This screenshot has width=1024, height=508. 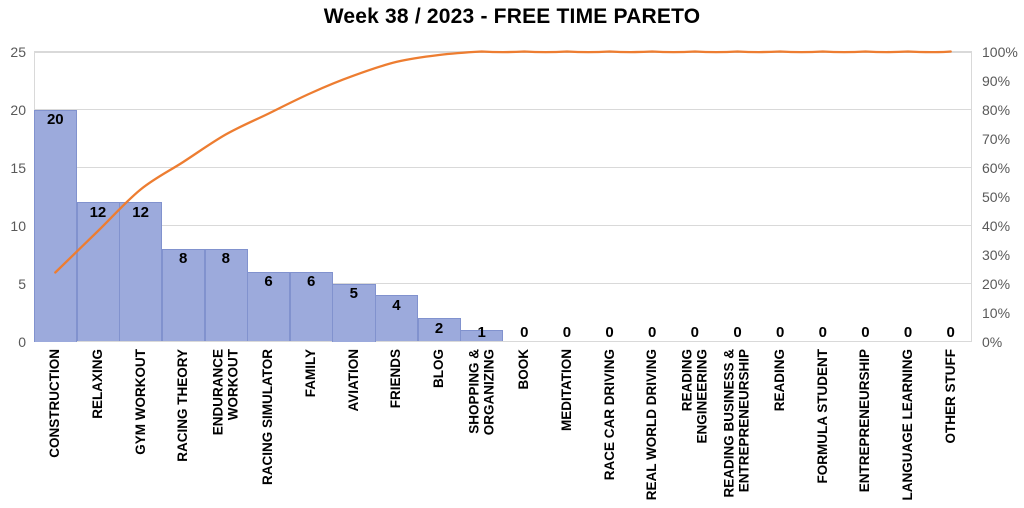 I want to click on category-label: FORMULA STUDENT, so click(x=822, y=416).